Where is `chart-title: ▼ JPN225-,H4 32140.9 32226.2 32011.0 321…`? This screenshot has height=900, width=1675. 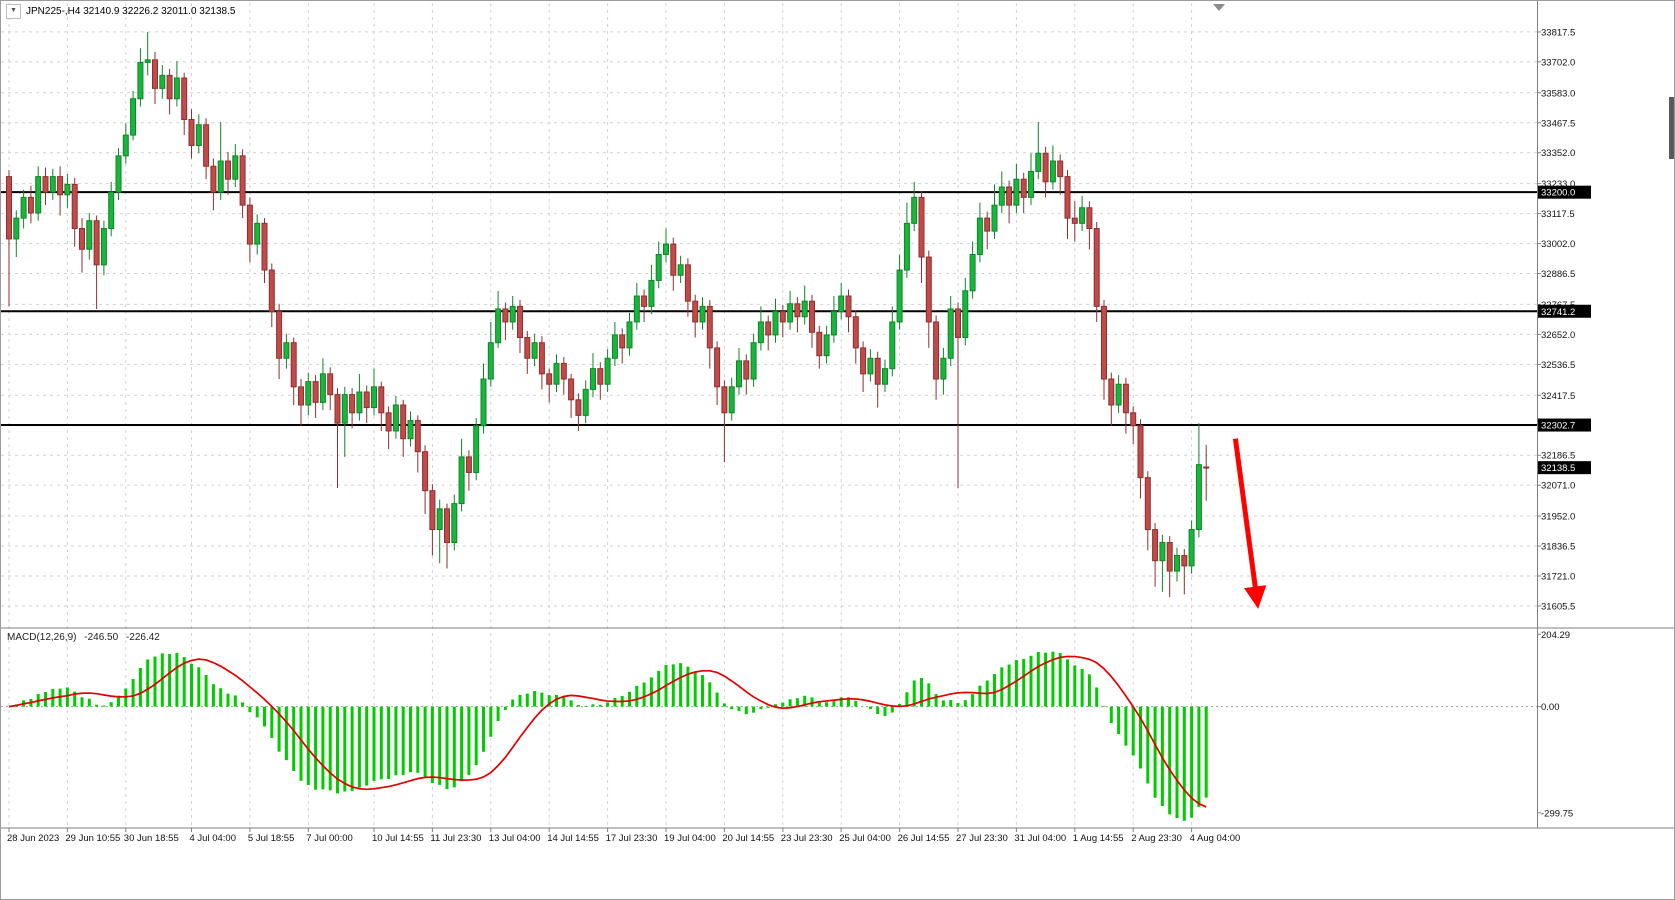
chart-title: ▼ JPN225-,H4 32140.9 32226.2 32011.0 321… is located at coordinates (120, 11).